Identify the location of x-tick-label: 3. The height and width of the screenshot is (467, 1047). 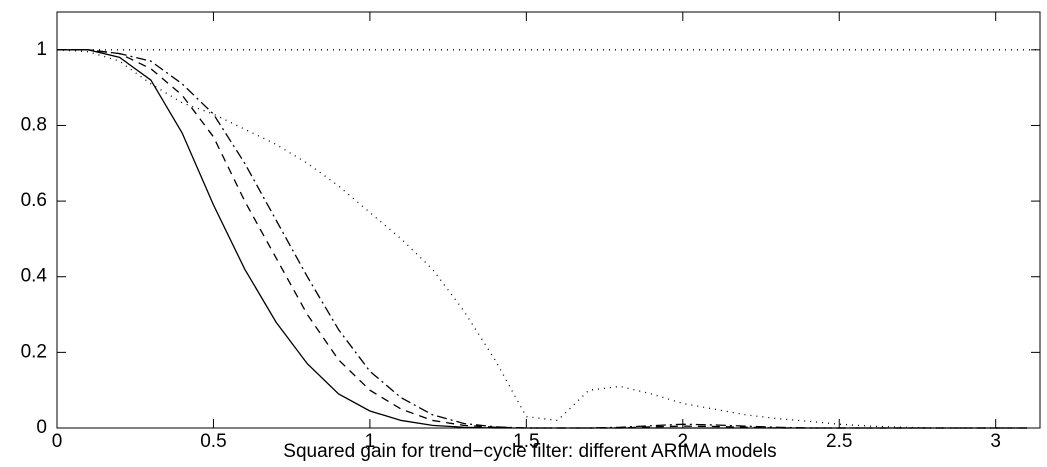
(995, 441).